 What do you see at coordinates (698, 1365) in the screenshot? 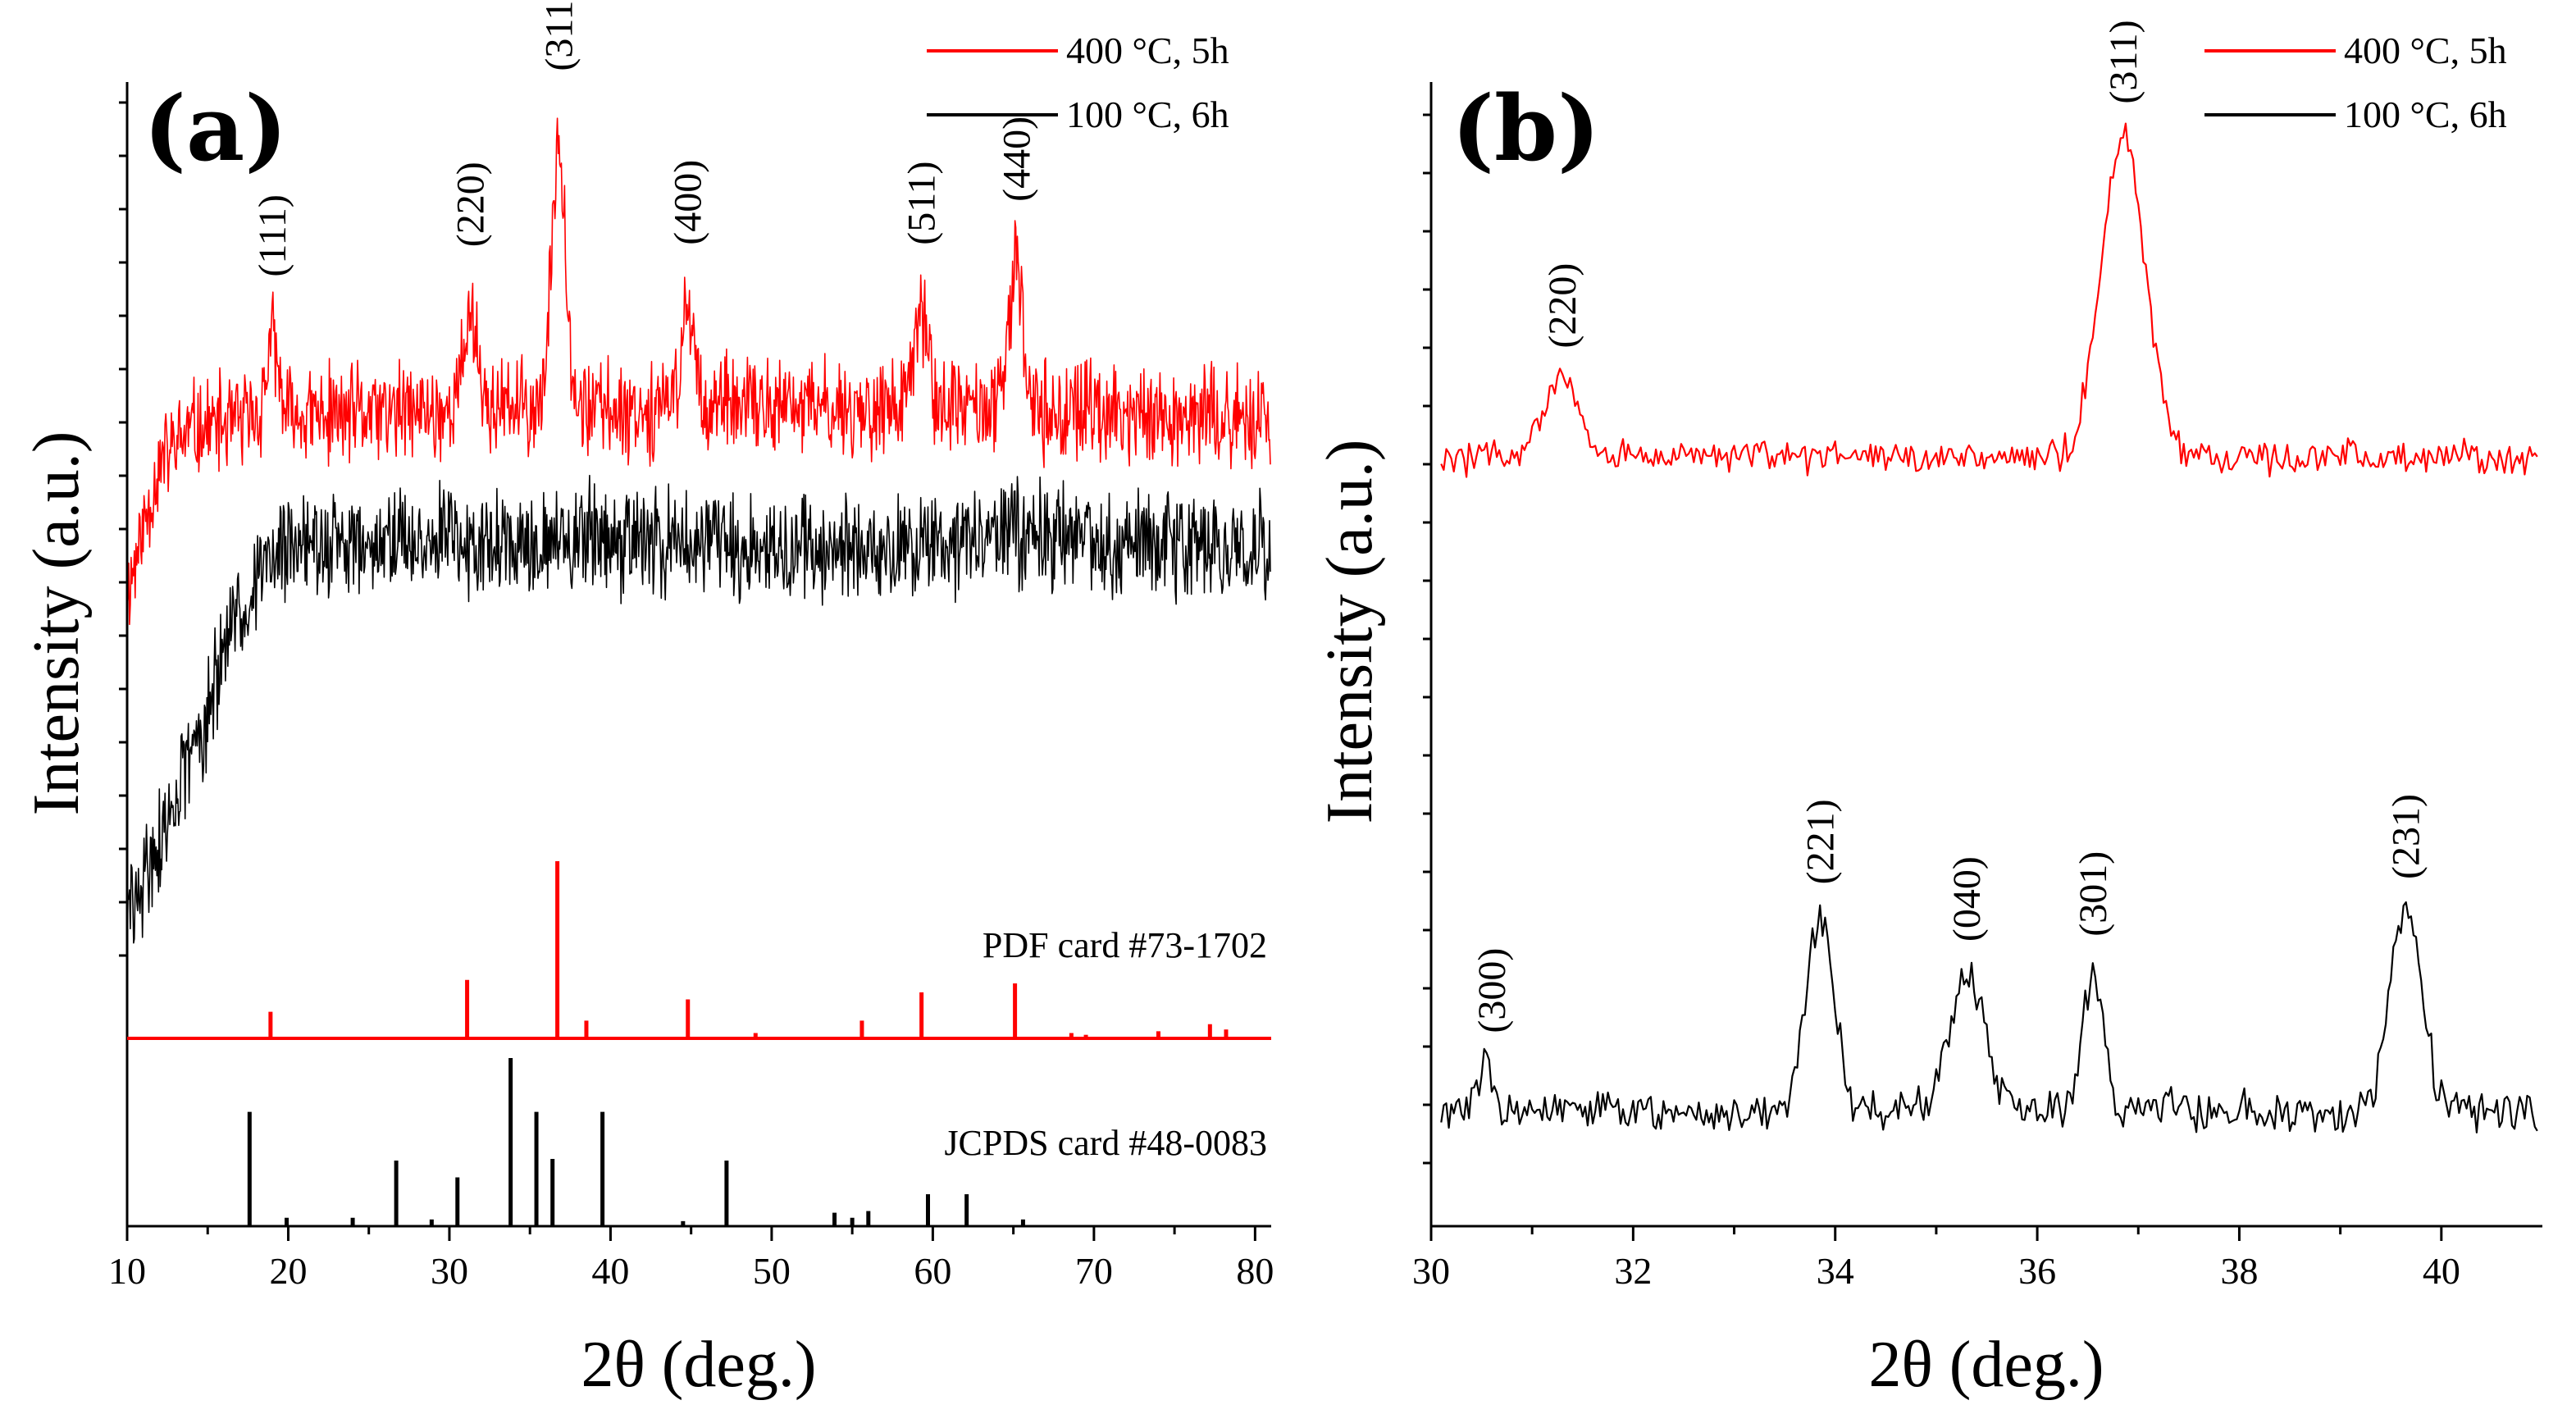
I see `panel-a-x-axis-title: 2θ (deg.)` at bounding box center [698, 1365].